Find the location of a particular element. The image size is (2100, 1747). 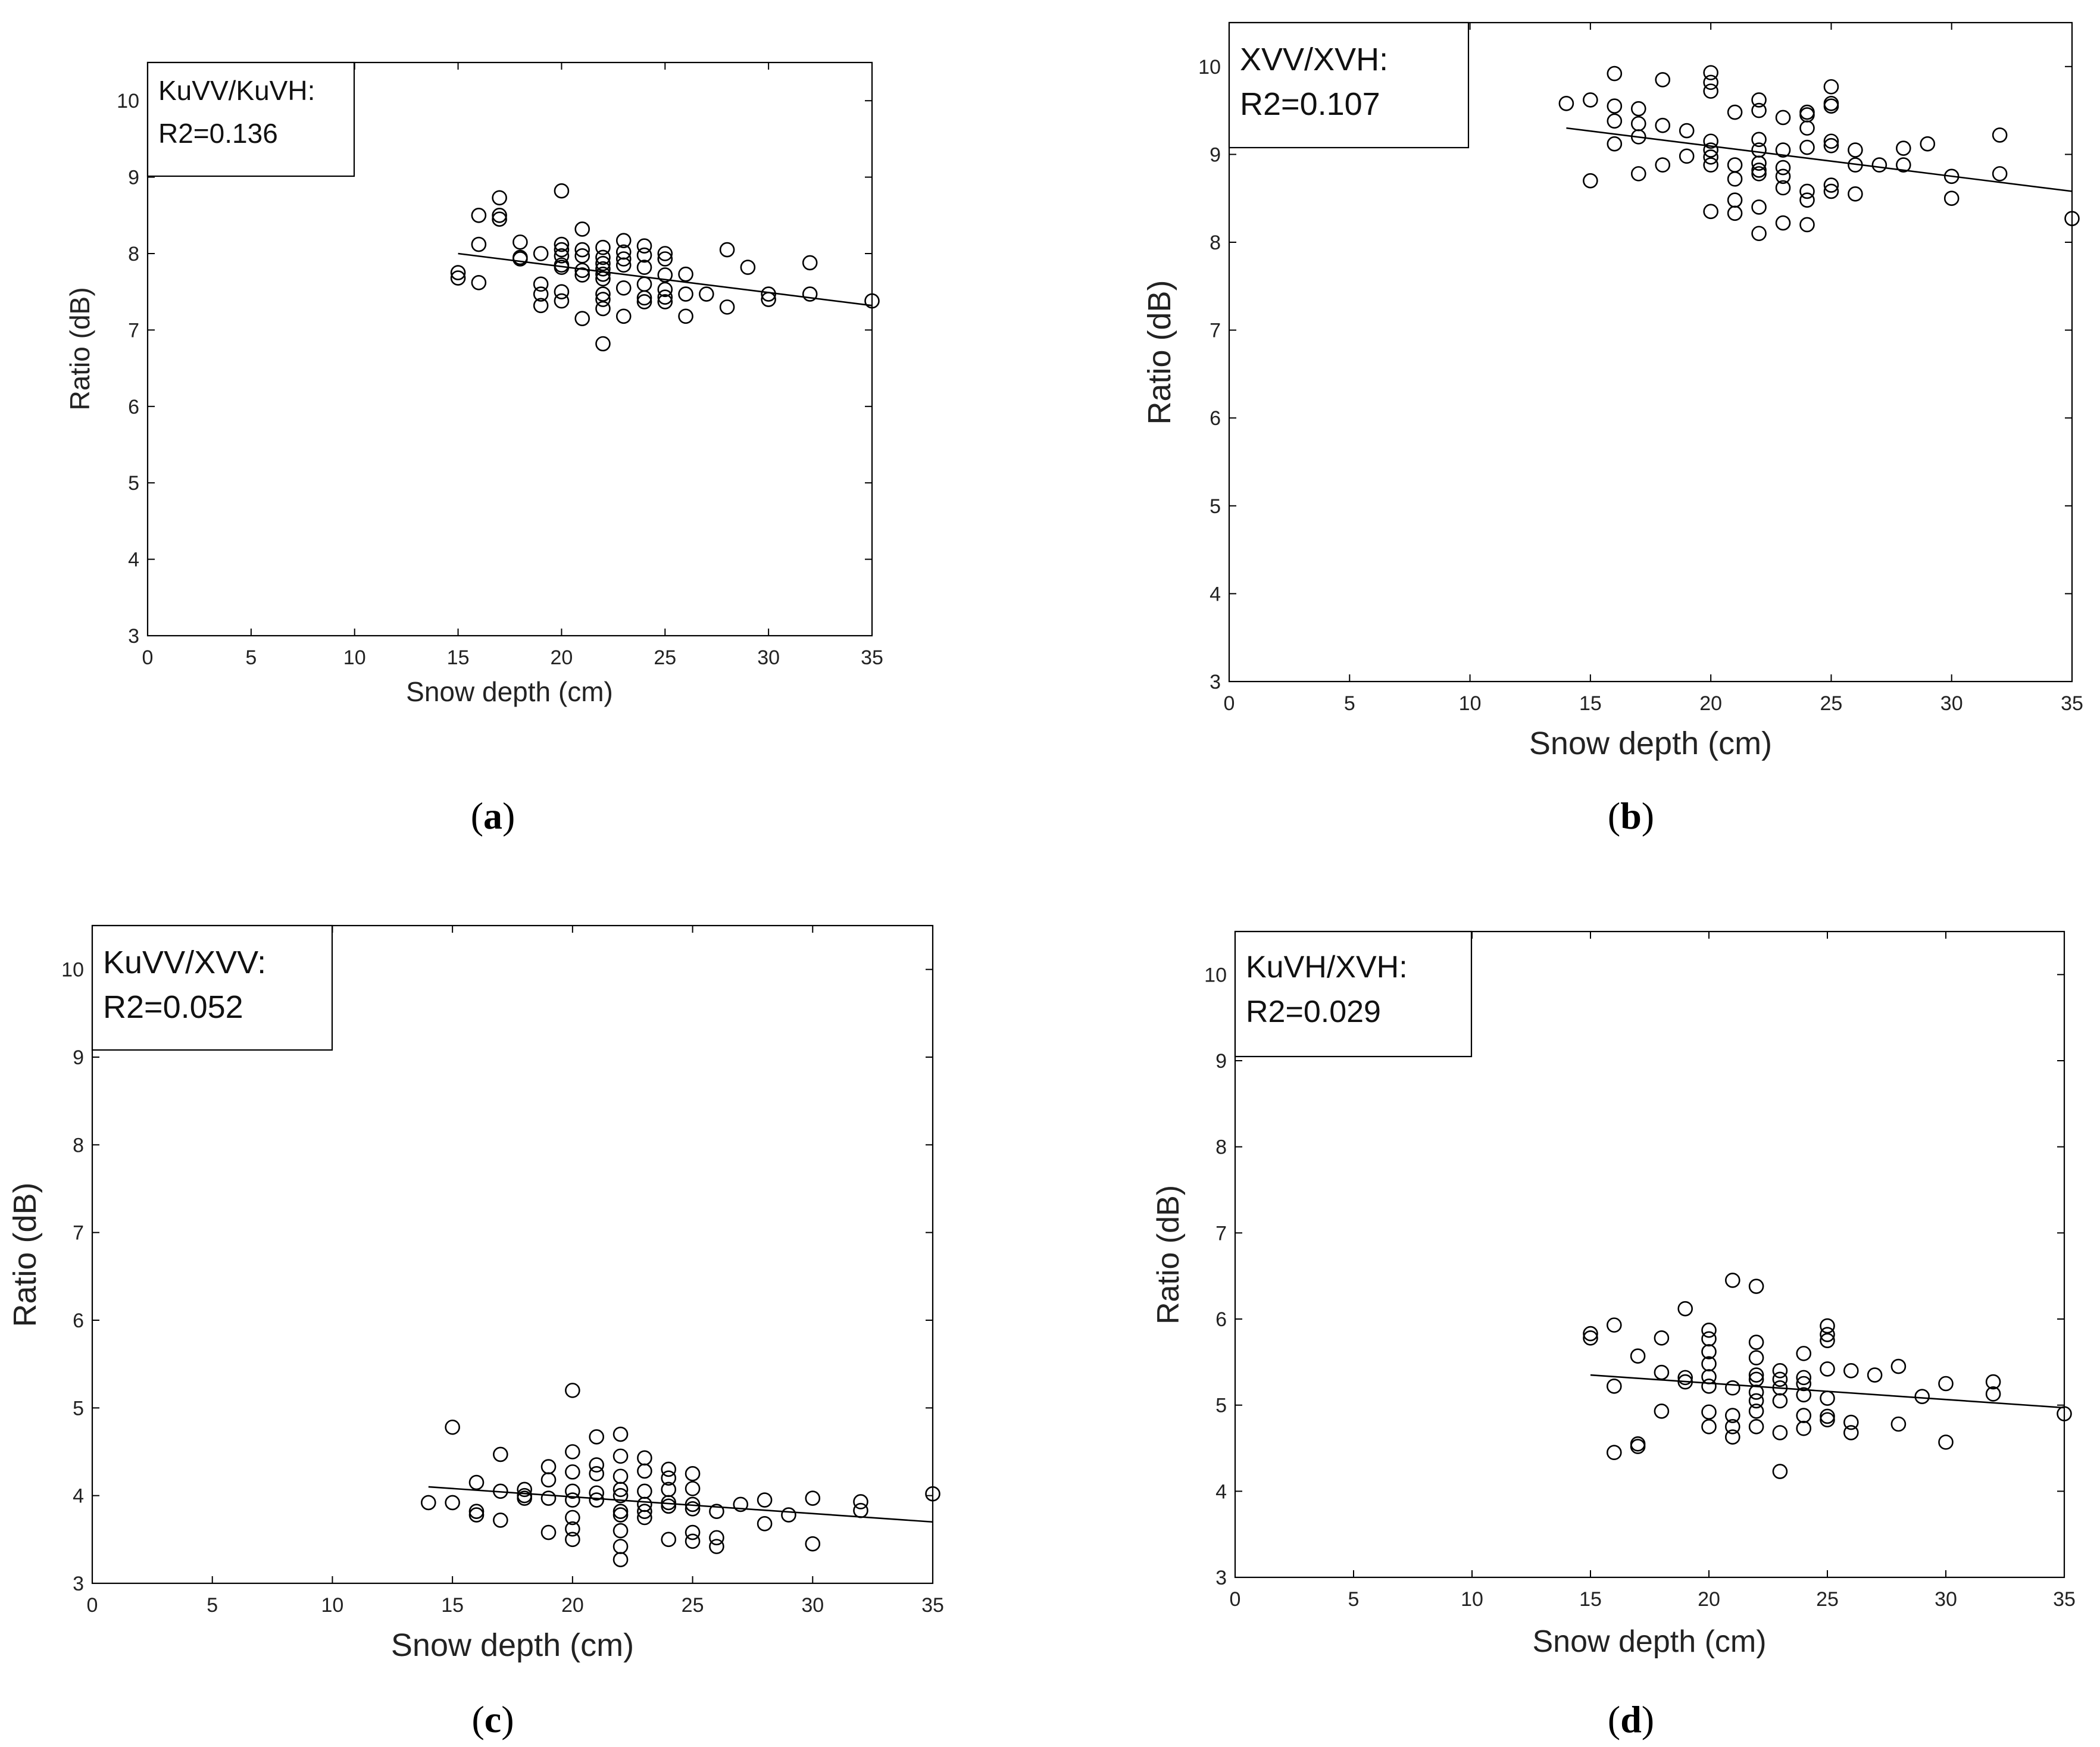

y-tick-label: 6 is located at coordinates (1215, 418).